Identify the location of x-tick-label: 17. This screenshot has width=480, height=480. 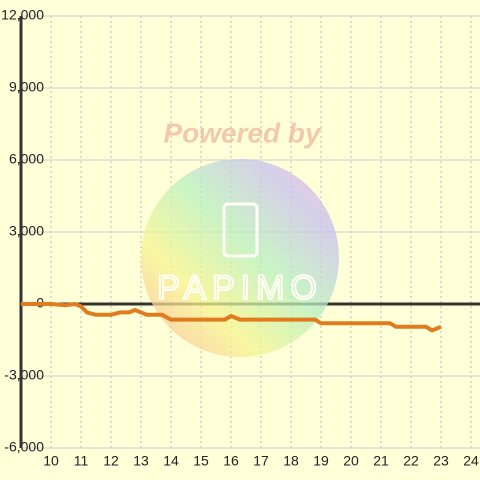
(261, 461).